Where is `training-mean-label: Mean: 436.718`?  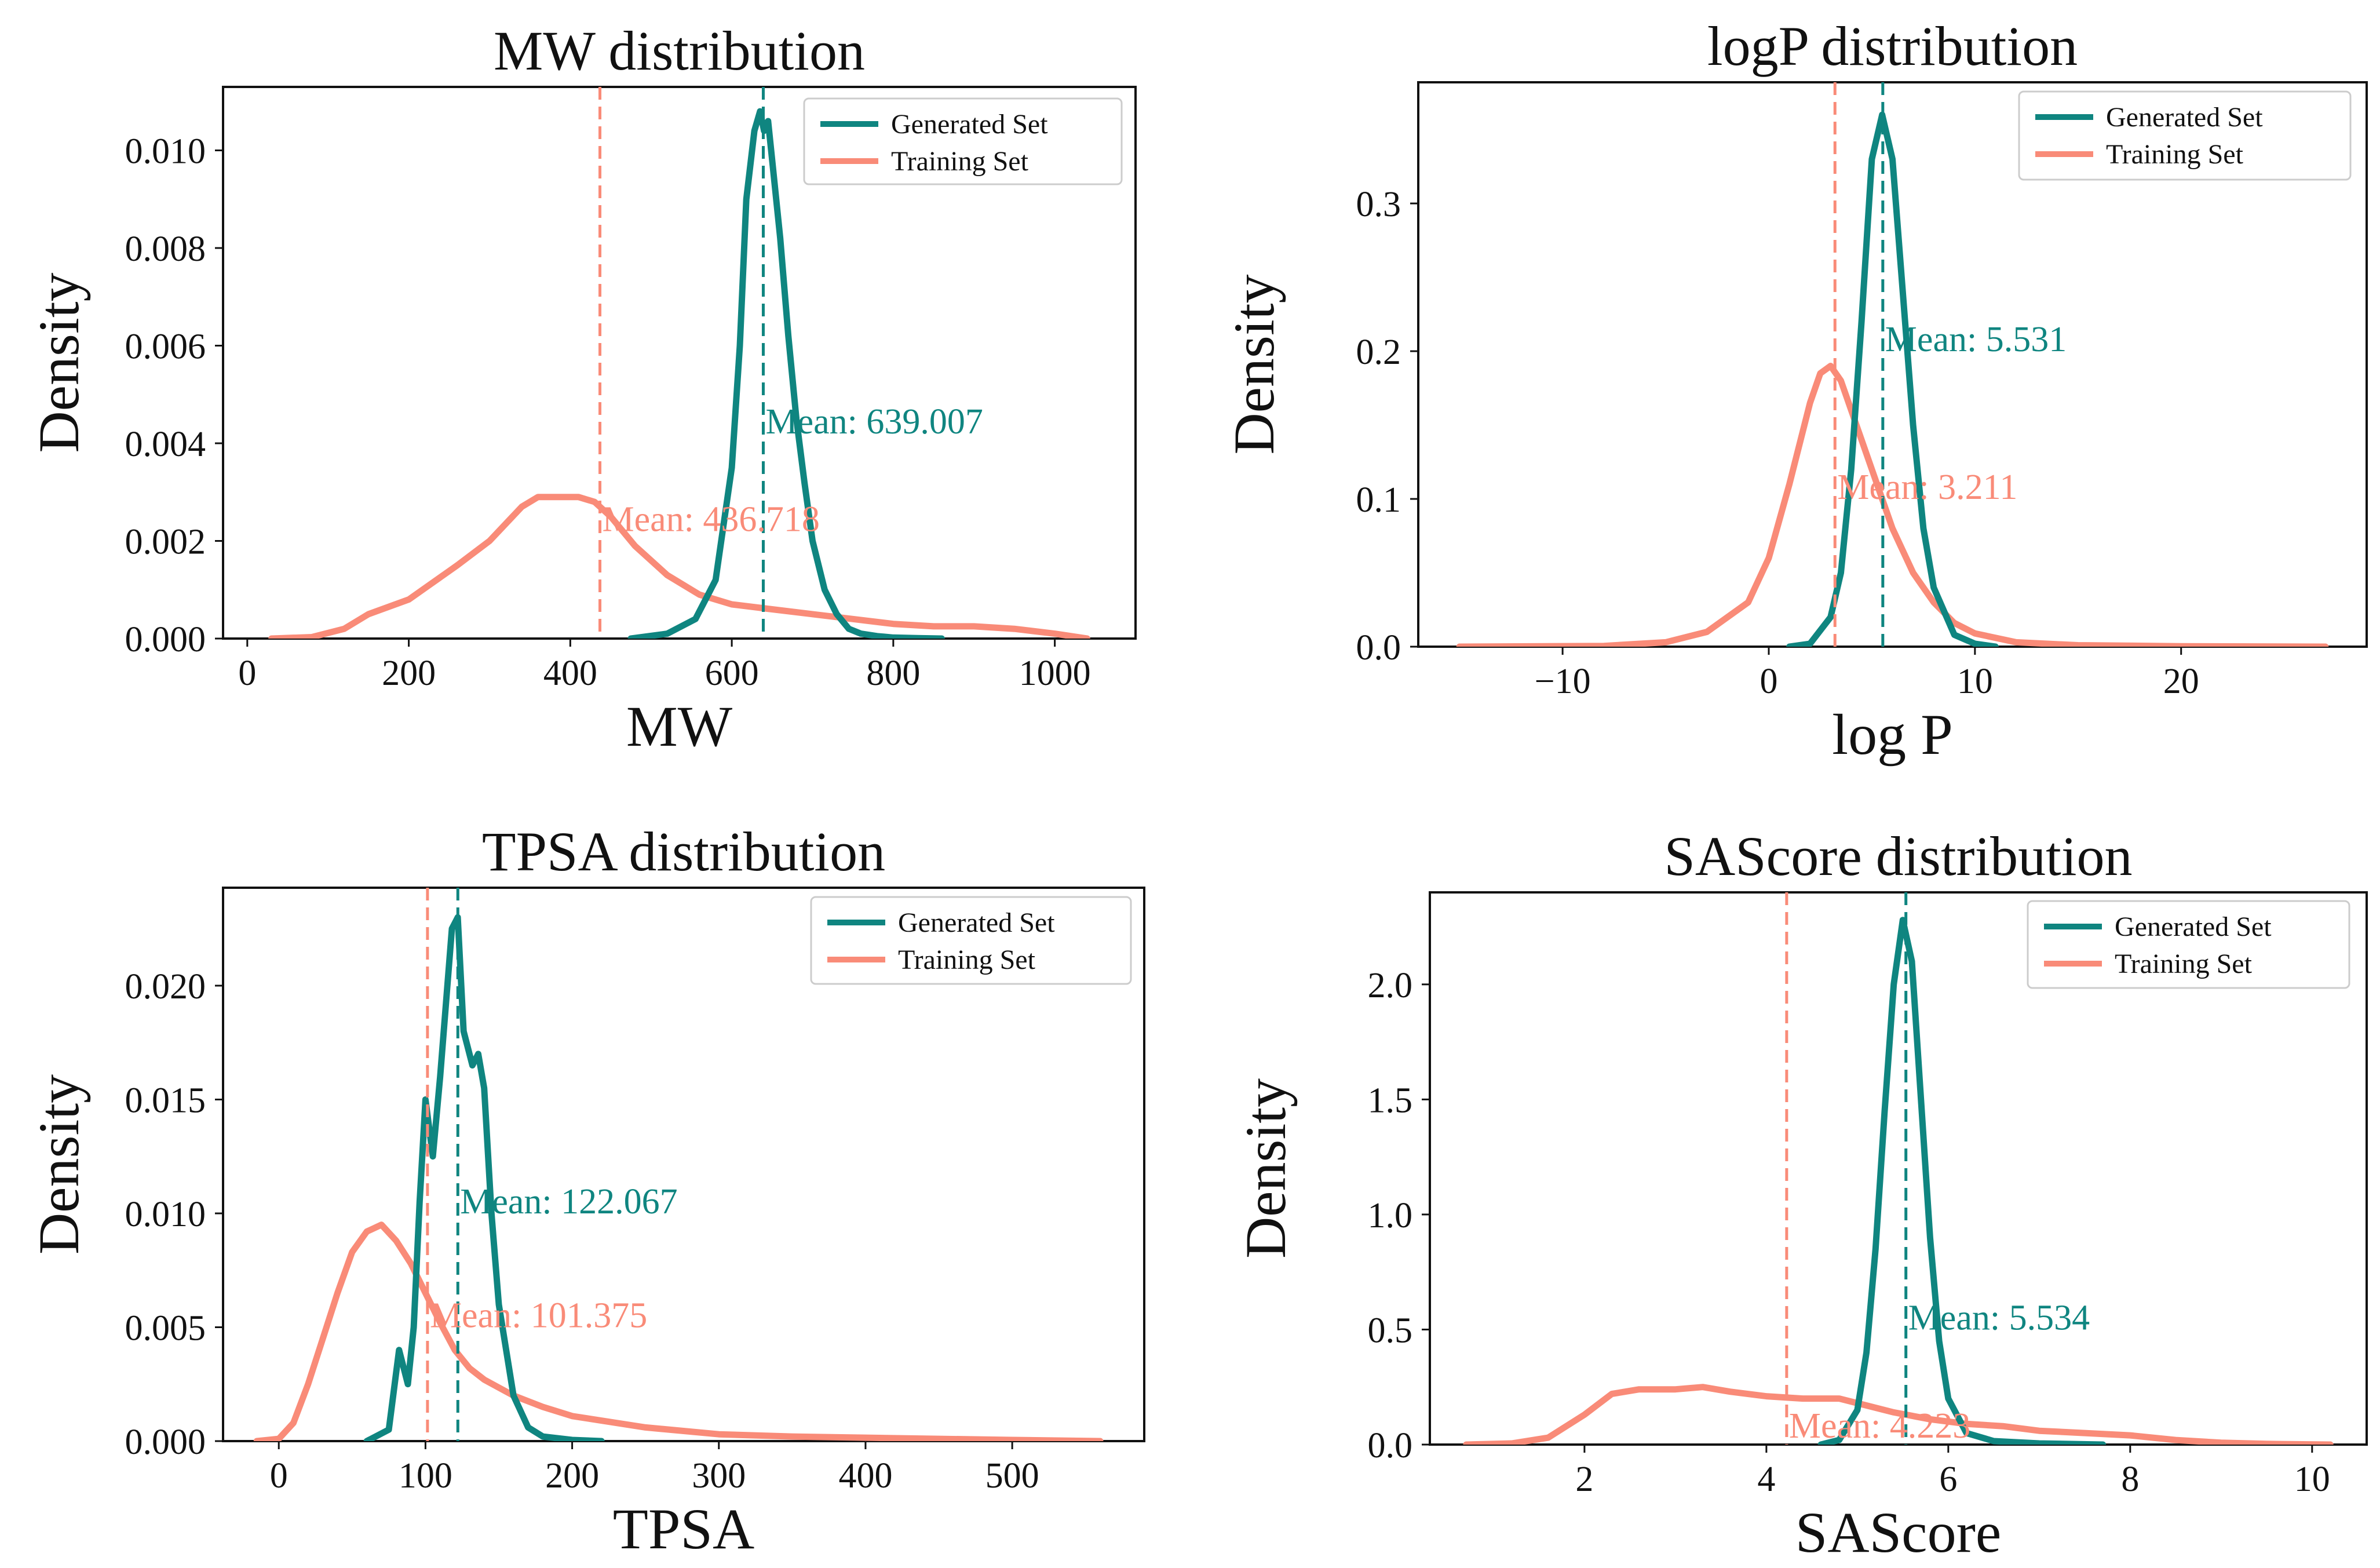
training-mean-label: Mean: 436.718 is located at coordinates (711, 519).